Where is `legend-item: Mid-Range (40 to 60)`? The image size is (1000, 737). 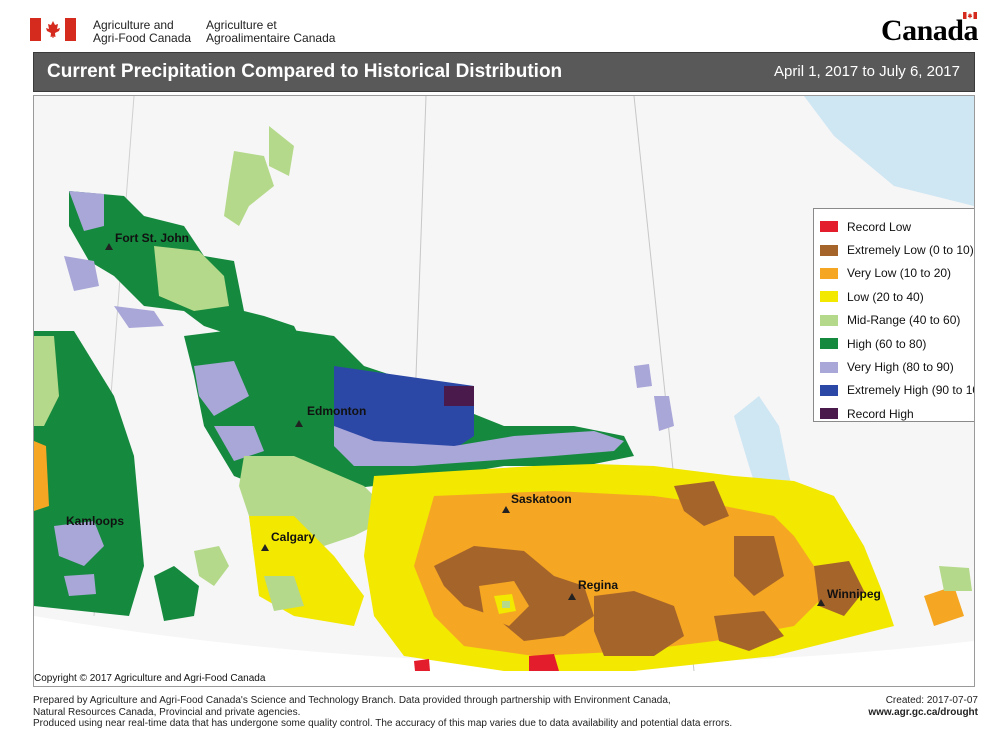
legend-item: Mid-Range (40 to 60) is located at coordinates (897, 320).